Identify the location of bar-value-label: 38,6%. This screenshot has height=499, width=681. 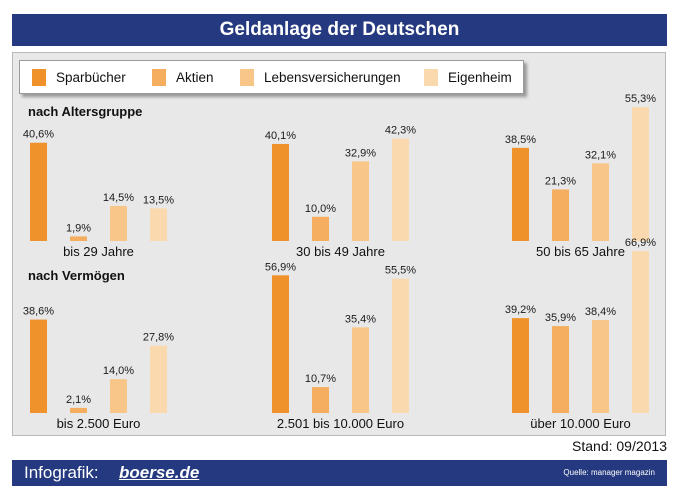
(38, 312).